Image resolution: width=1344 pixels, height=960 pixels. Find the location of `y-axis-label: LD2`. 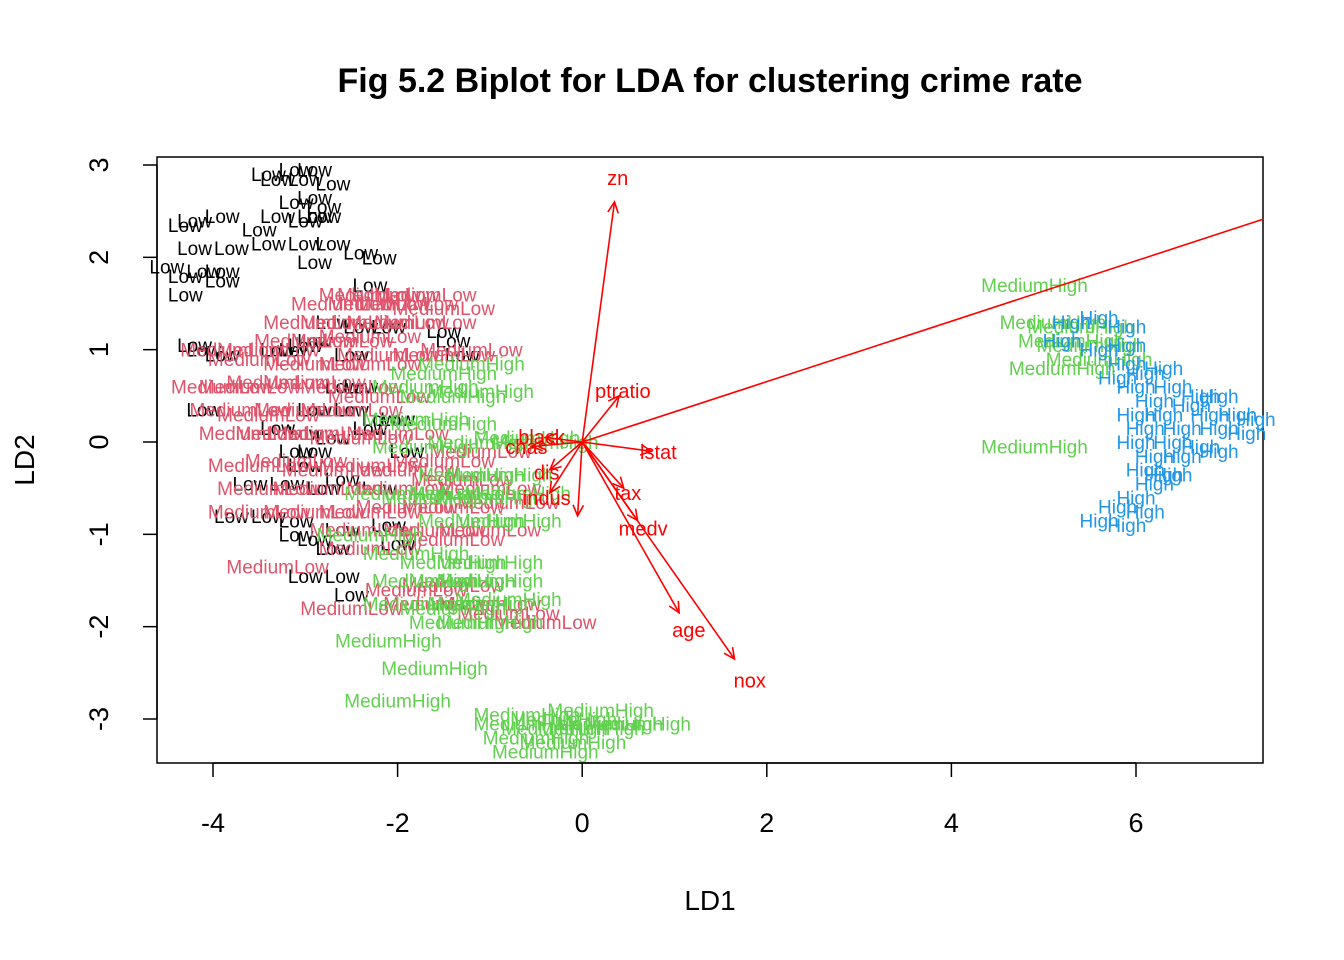

y-axis-label: LD2 is located at coordinates (24, 459).